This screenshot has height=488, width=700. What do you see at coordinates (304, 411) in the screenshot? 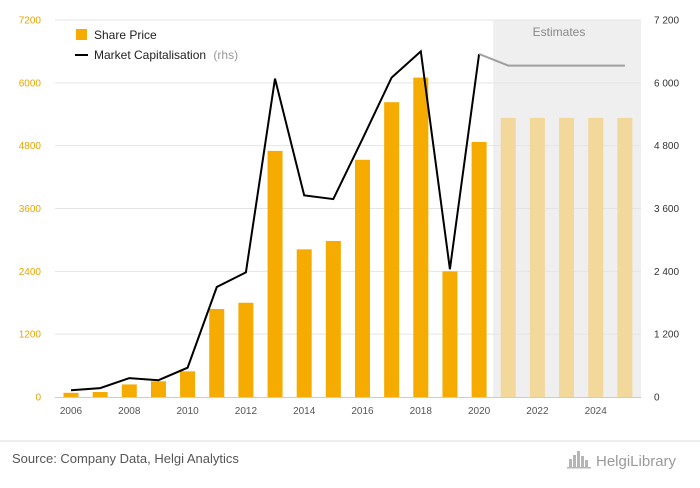
I see `x-tick-label: 2014` at bounding box center [304, 411].